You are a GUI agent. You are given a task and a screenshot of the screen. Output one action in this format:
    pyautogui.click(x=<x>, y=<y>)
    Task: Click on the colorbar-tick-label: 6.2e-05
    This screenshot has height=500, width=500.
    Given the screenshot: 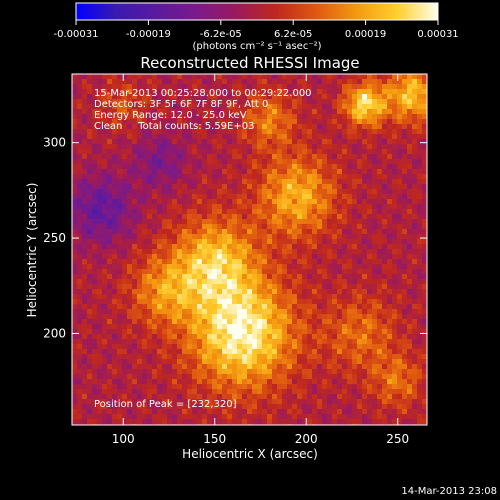 What is the action you would take?
    pyautogui.click(x=293, y=34)
    